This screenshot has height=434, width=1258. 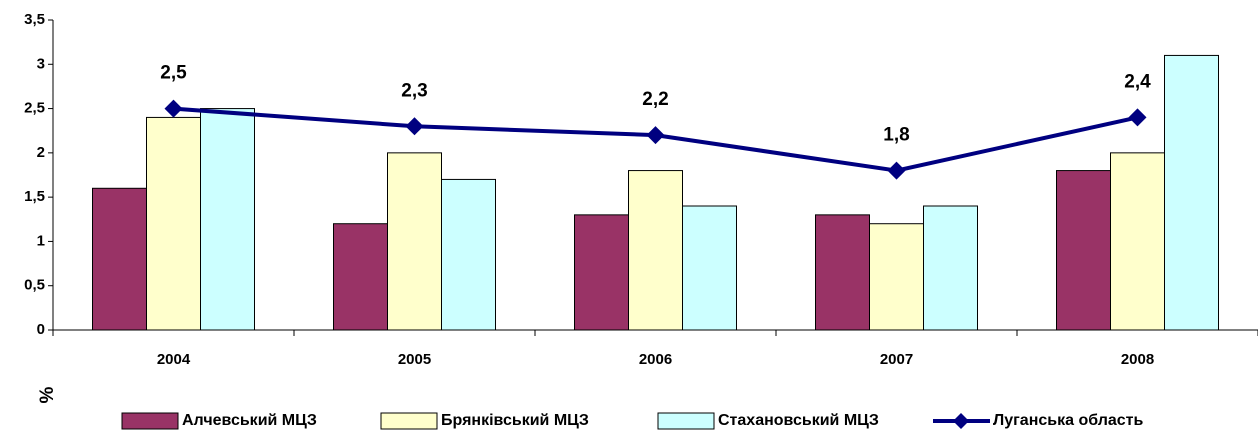 What do you see at coordinates (896, 135) in the screenshot?
I see `data-label: 1,8` at bounding box center [896, 135].